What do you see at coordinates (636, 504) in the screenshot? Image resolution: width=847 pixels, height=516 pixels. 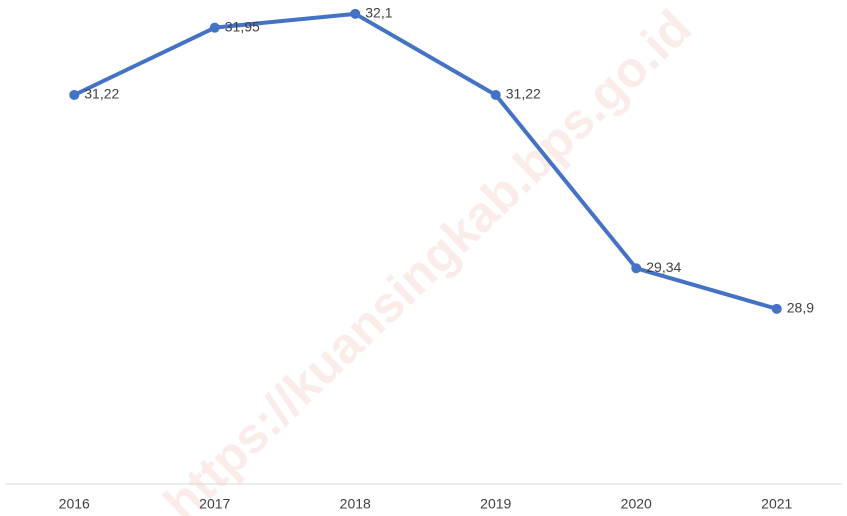 I see `x-tick-label: 2020` at bounding box center [636, 504].